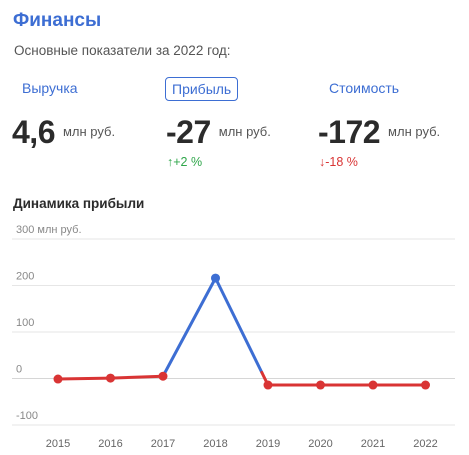 This screenshot has height=455, width=469. I want to click on metric-cost-value: -172, so click(349, 132).